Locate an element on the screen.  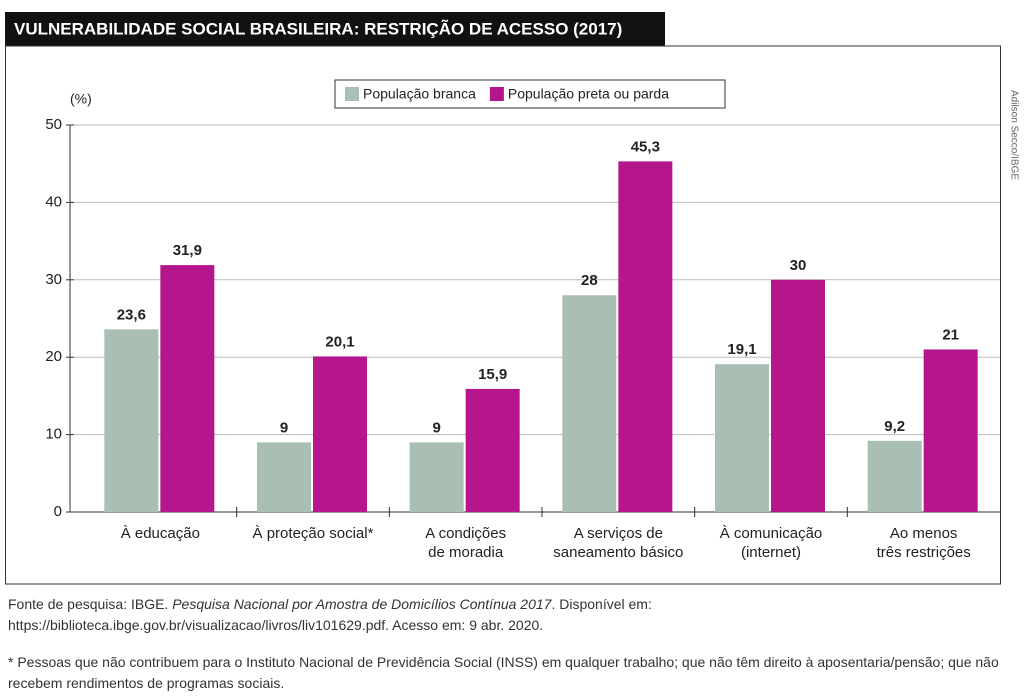
y-tick-label: 40 is located at coordinates (53, 201).